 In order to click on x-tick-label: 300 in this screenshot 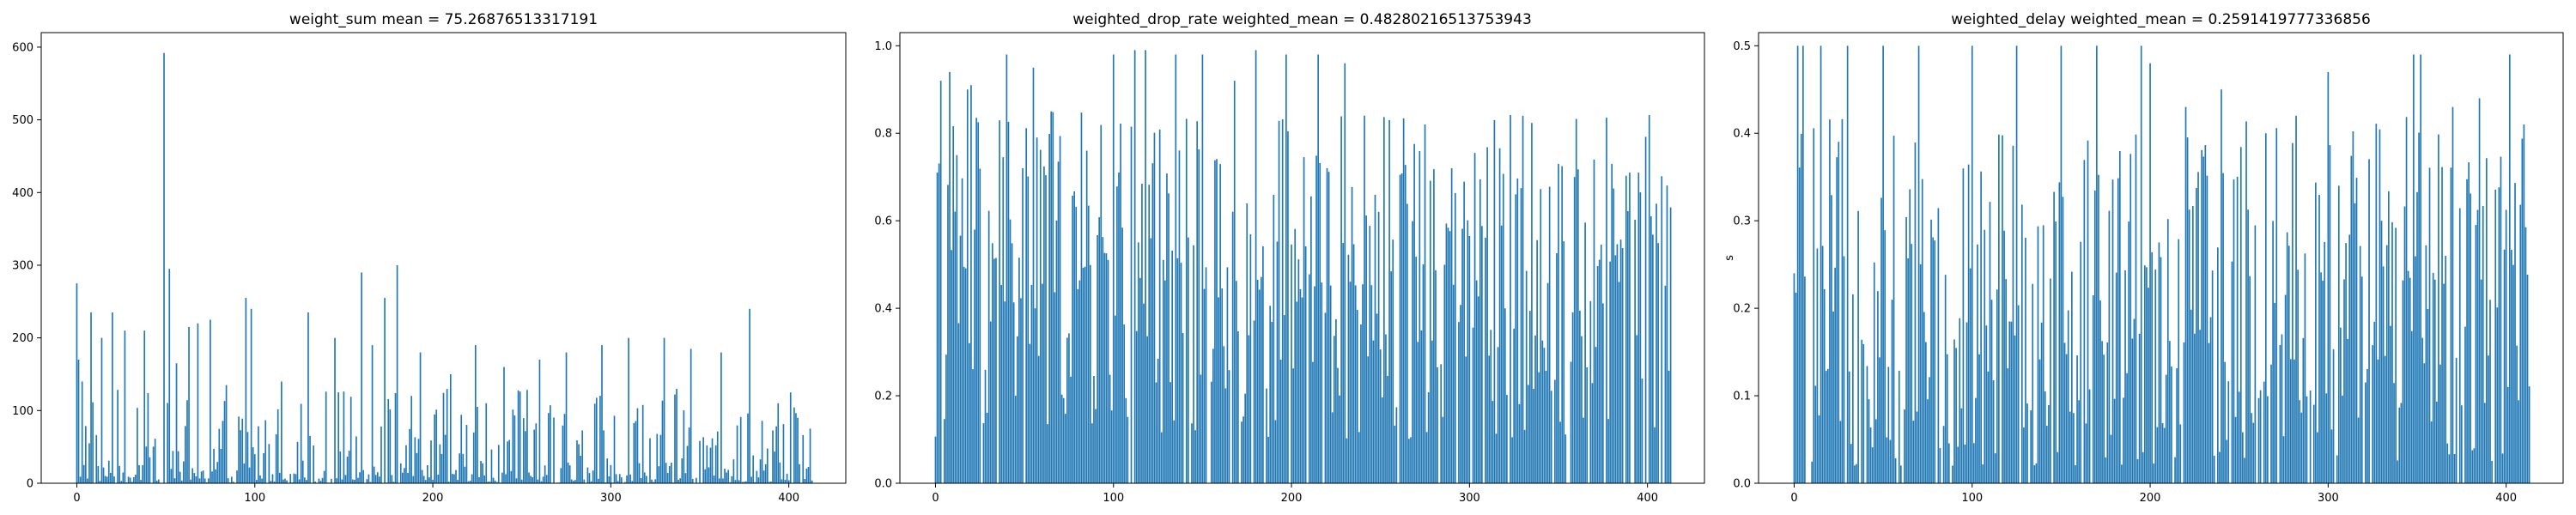, I will do `click(2328, 498)`.